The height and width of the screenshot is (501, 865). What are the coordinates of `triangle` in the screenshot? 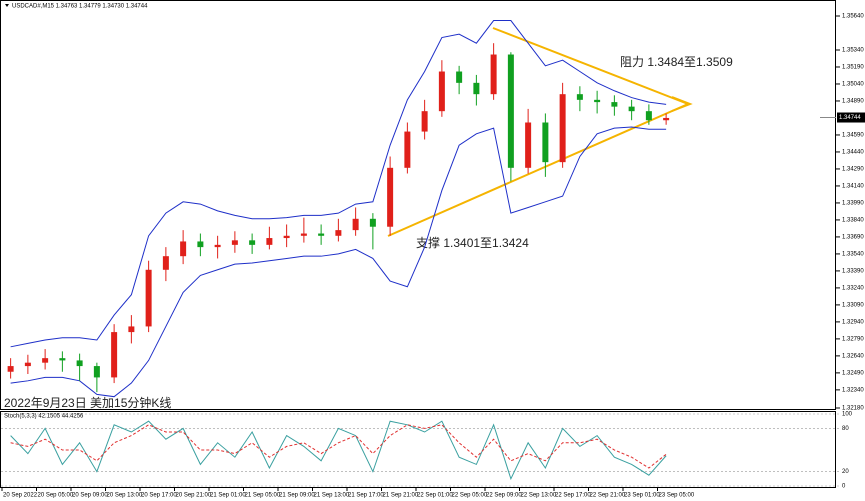 It's located at (540, 132).